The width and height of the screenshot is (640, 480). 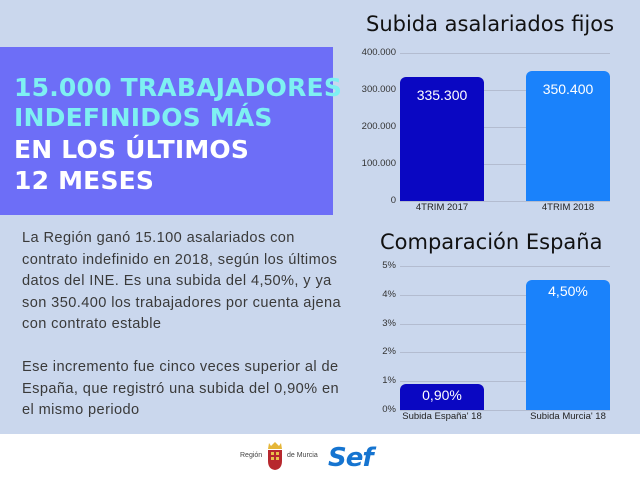 I want to click on bar-value-label: 350.400, so click(x=568, y=89).